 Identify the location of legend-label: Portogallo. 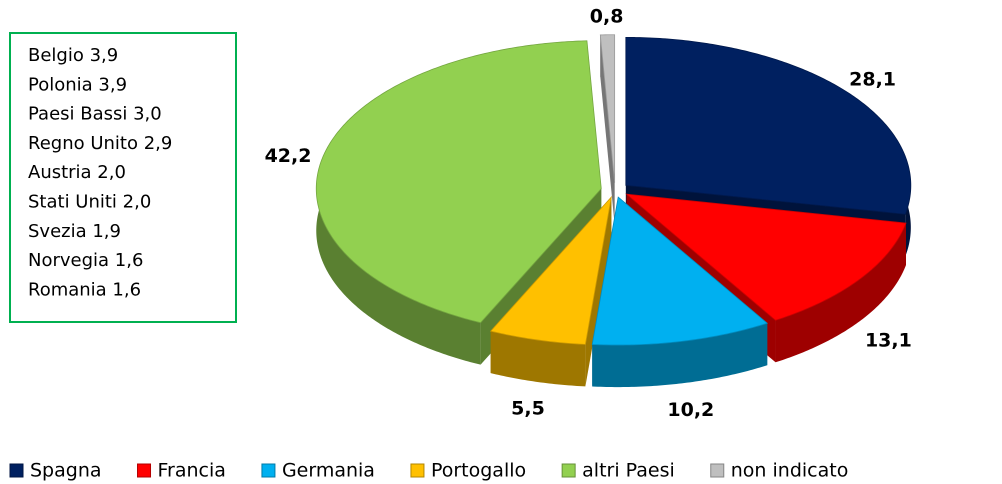
(478, 471).